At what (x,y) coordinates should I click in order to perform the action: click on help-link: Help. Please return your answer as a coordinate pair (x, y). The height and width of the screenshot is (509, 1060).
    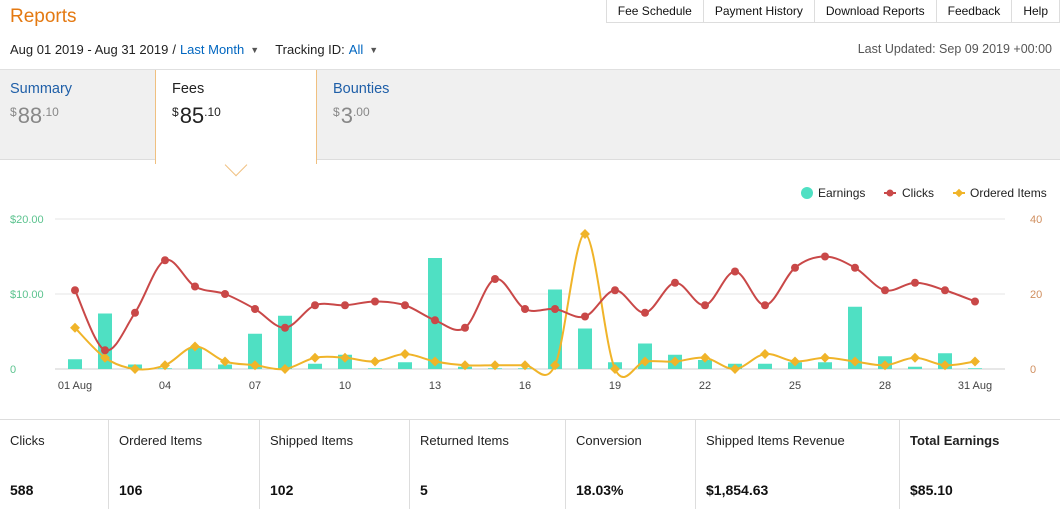
    Looking at the image, I should click on (1035, 11).